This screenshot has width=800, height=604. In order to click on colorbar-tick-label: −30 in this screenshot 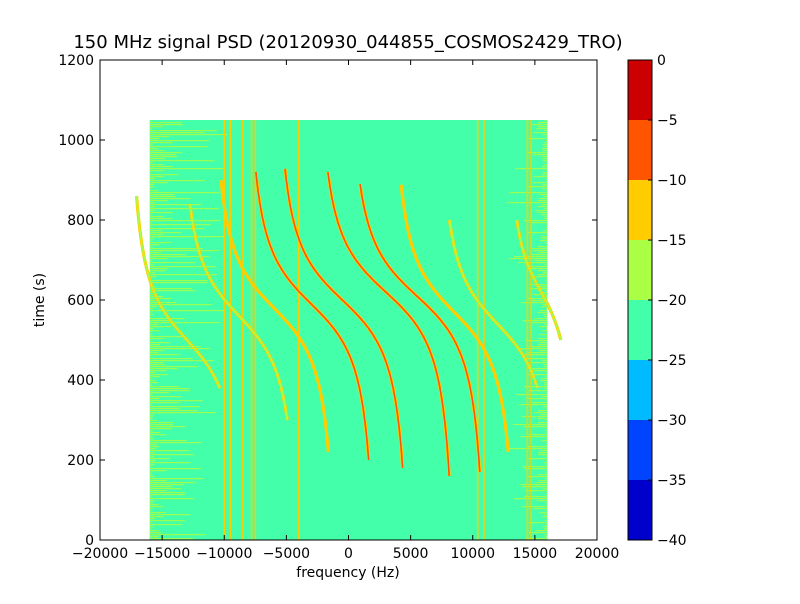, I will do `click(672, 421)`.